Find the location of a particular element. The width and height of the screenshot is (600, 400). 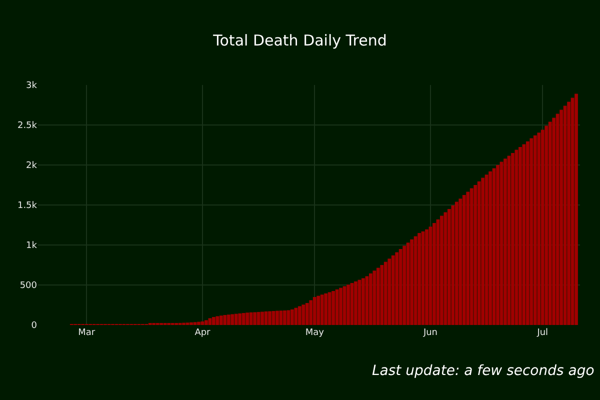

y-tick-label: 3k is located at coordinates (32, 86).